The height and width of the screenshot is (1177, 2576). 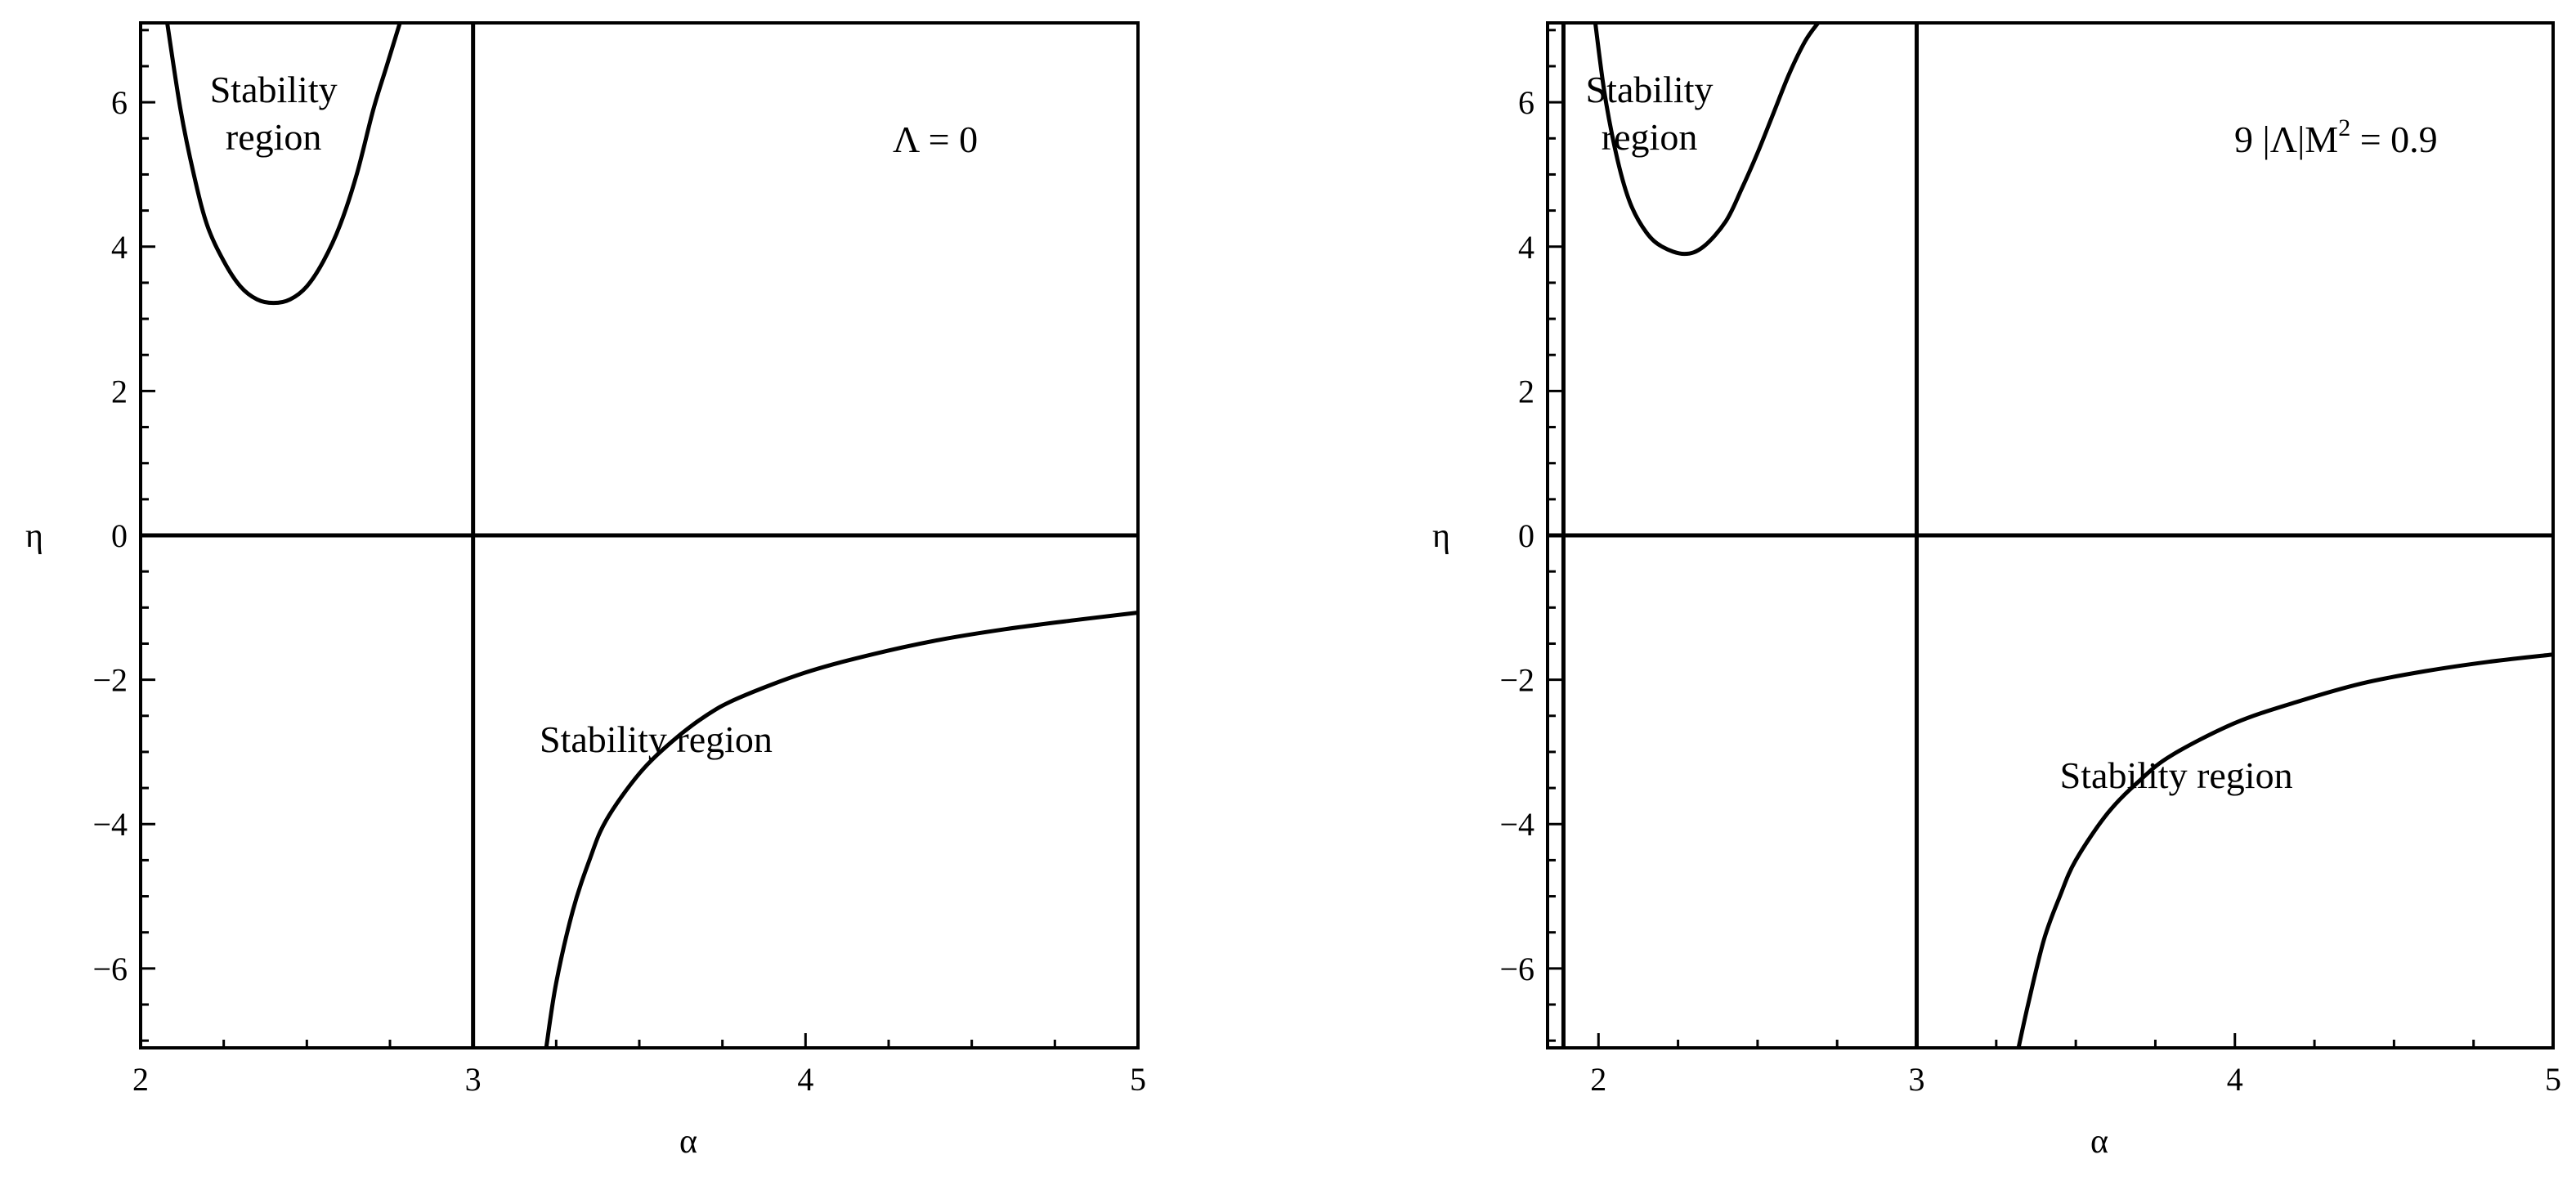 I want to click on lambda-annotation: Λ = 0, so click(x=936, y=139).